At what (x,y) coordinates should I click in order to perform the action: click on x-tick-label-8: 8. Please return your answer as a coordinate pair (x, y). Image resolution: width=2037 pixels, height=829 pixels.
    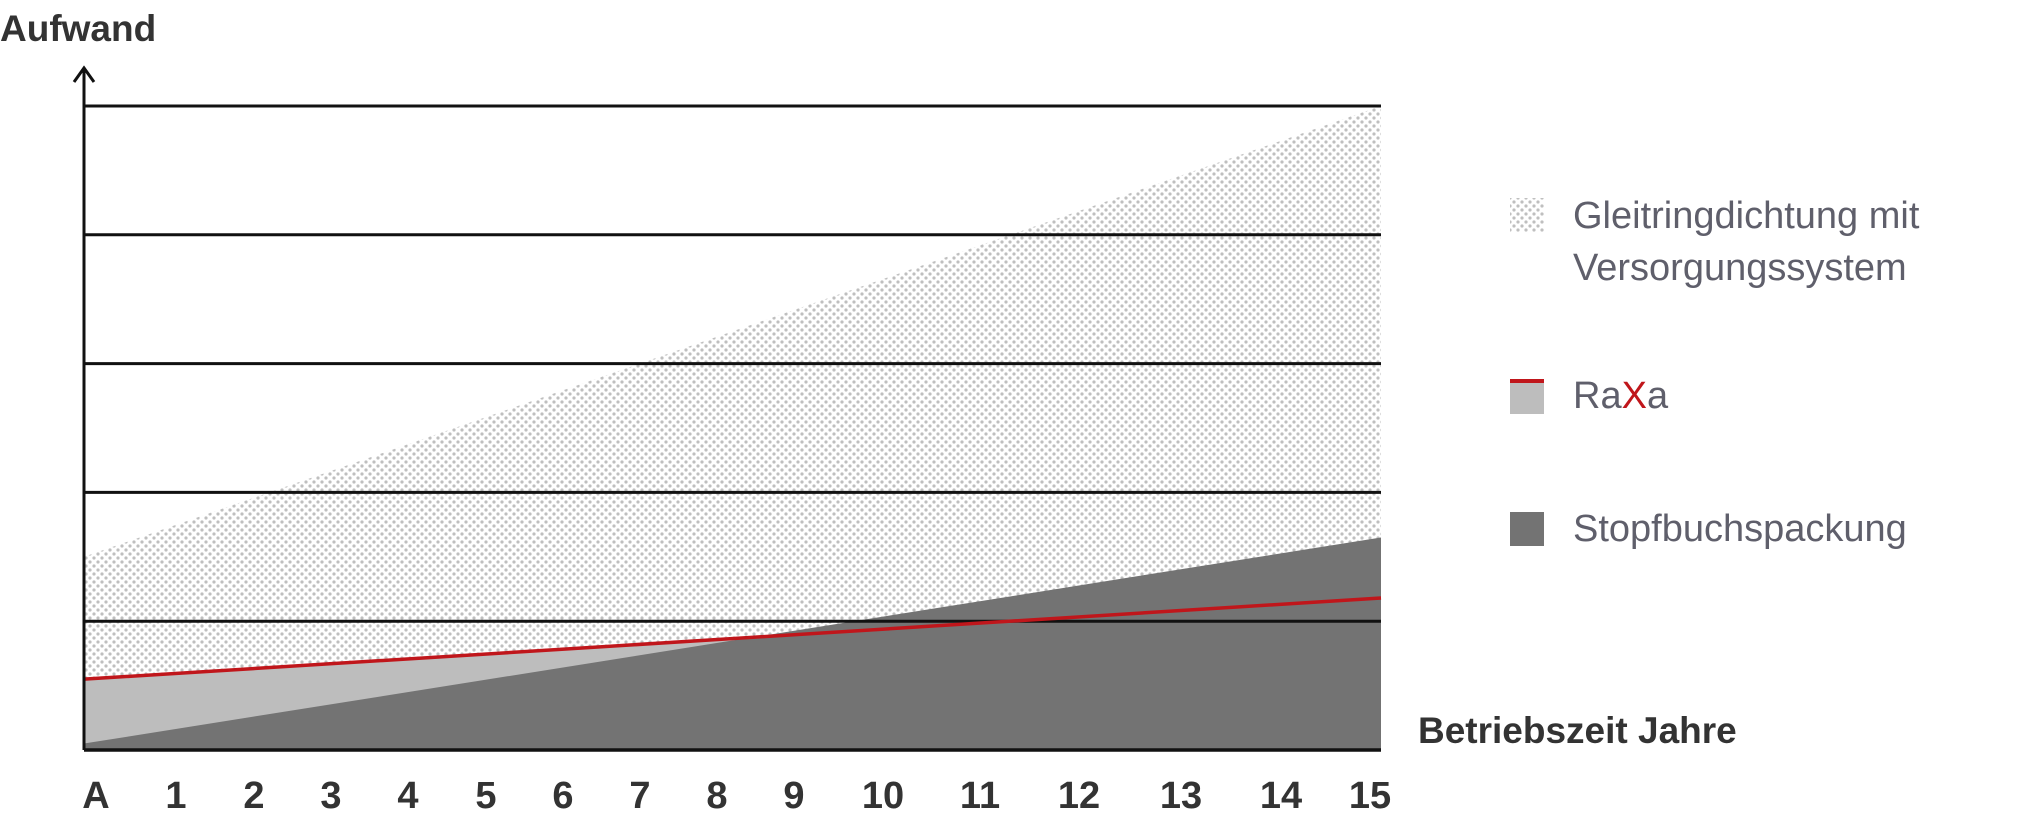
    Looking at the image, I should click on (716, 796).